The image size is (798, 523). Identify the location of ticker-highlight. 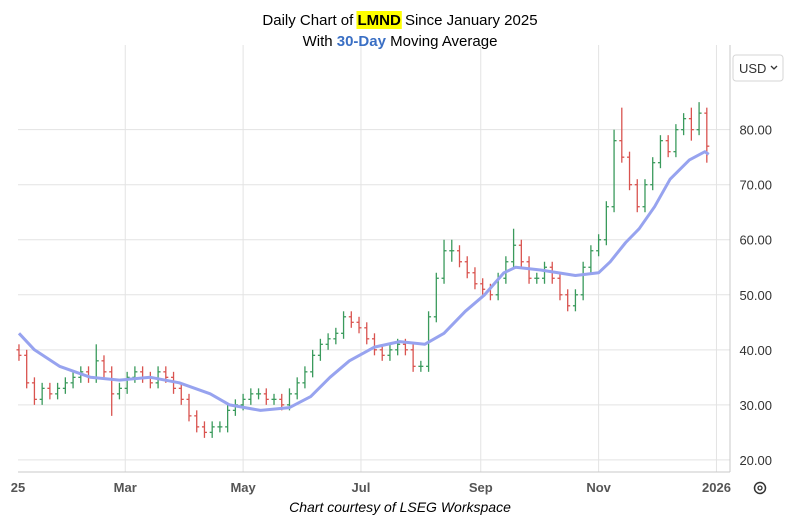
(379, 20).